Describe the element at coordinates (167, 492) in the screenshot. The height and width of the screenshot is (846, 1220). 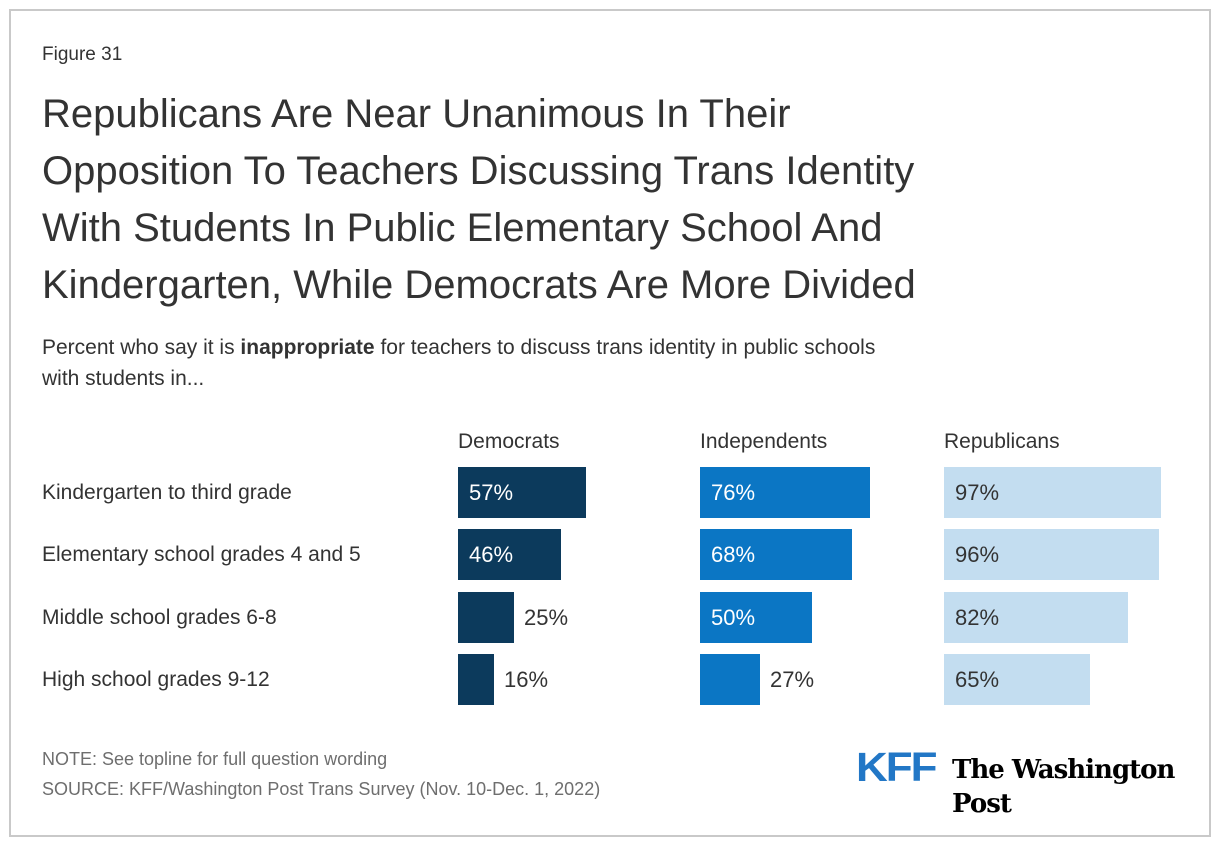
I see `category-label: Kindergarten to third grade` at that location.